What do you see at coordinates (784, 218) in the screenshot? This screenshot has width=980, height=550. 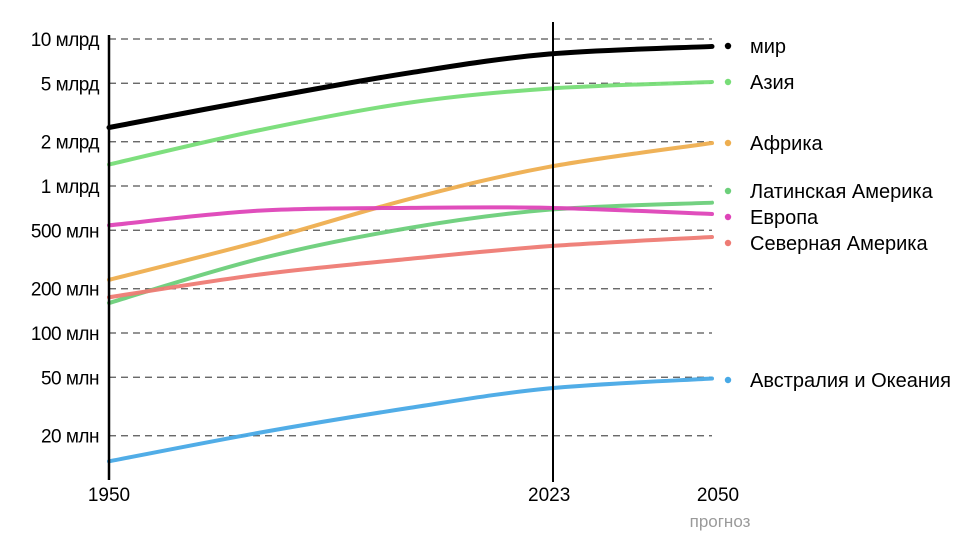 I see `legend-label: Европа` at bounding box center [784, 218].